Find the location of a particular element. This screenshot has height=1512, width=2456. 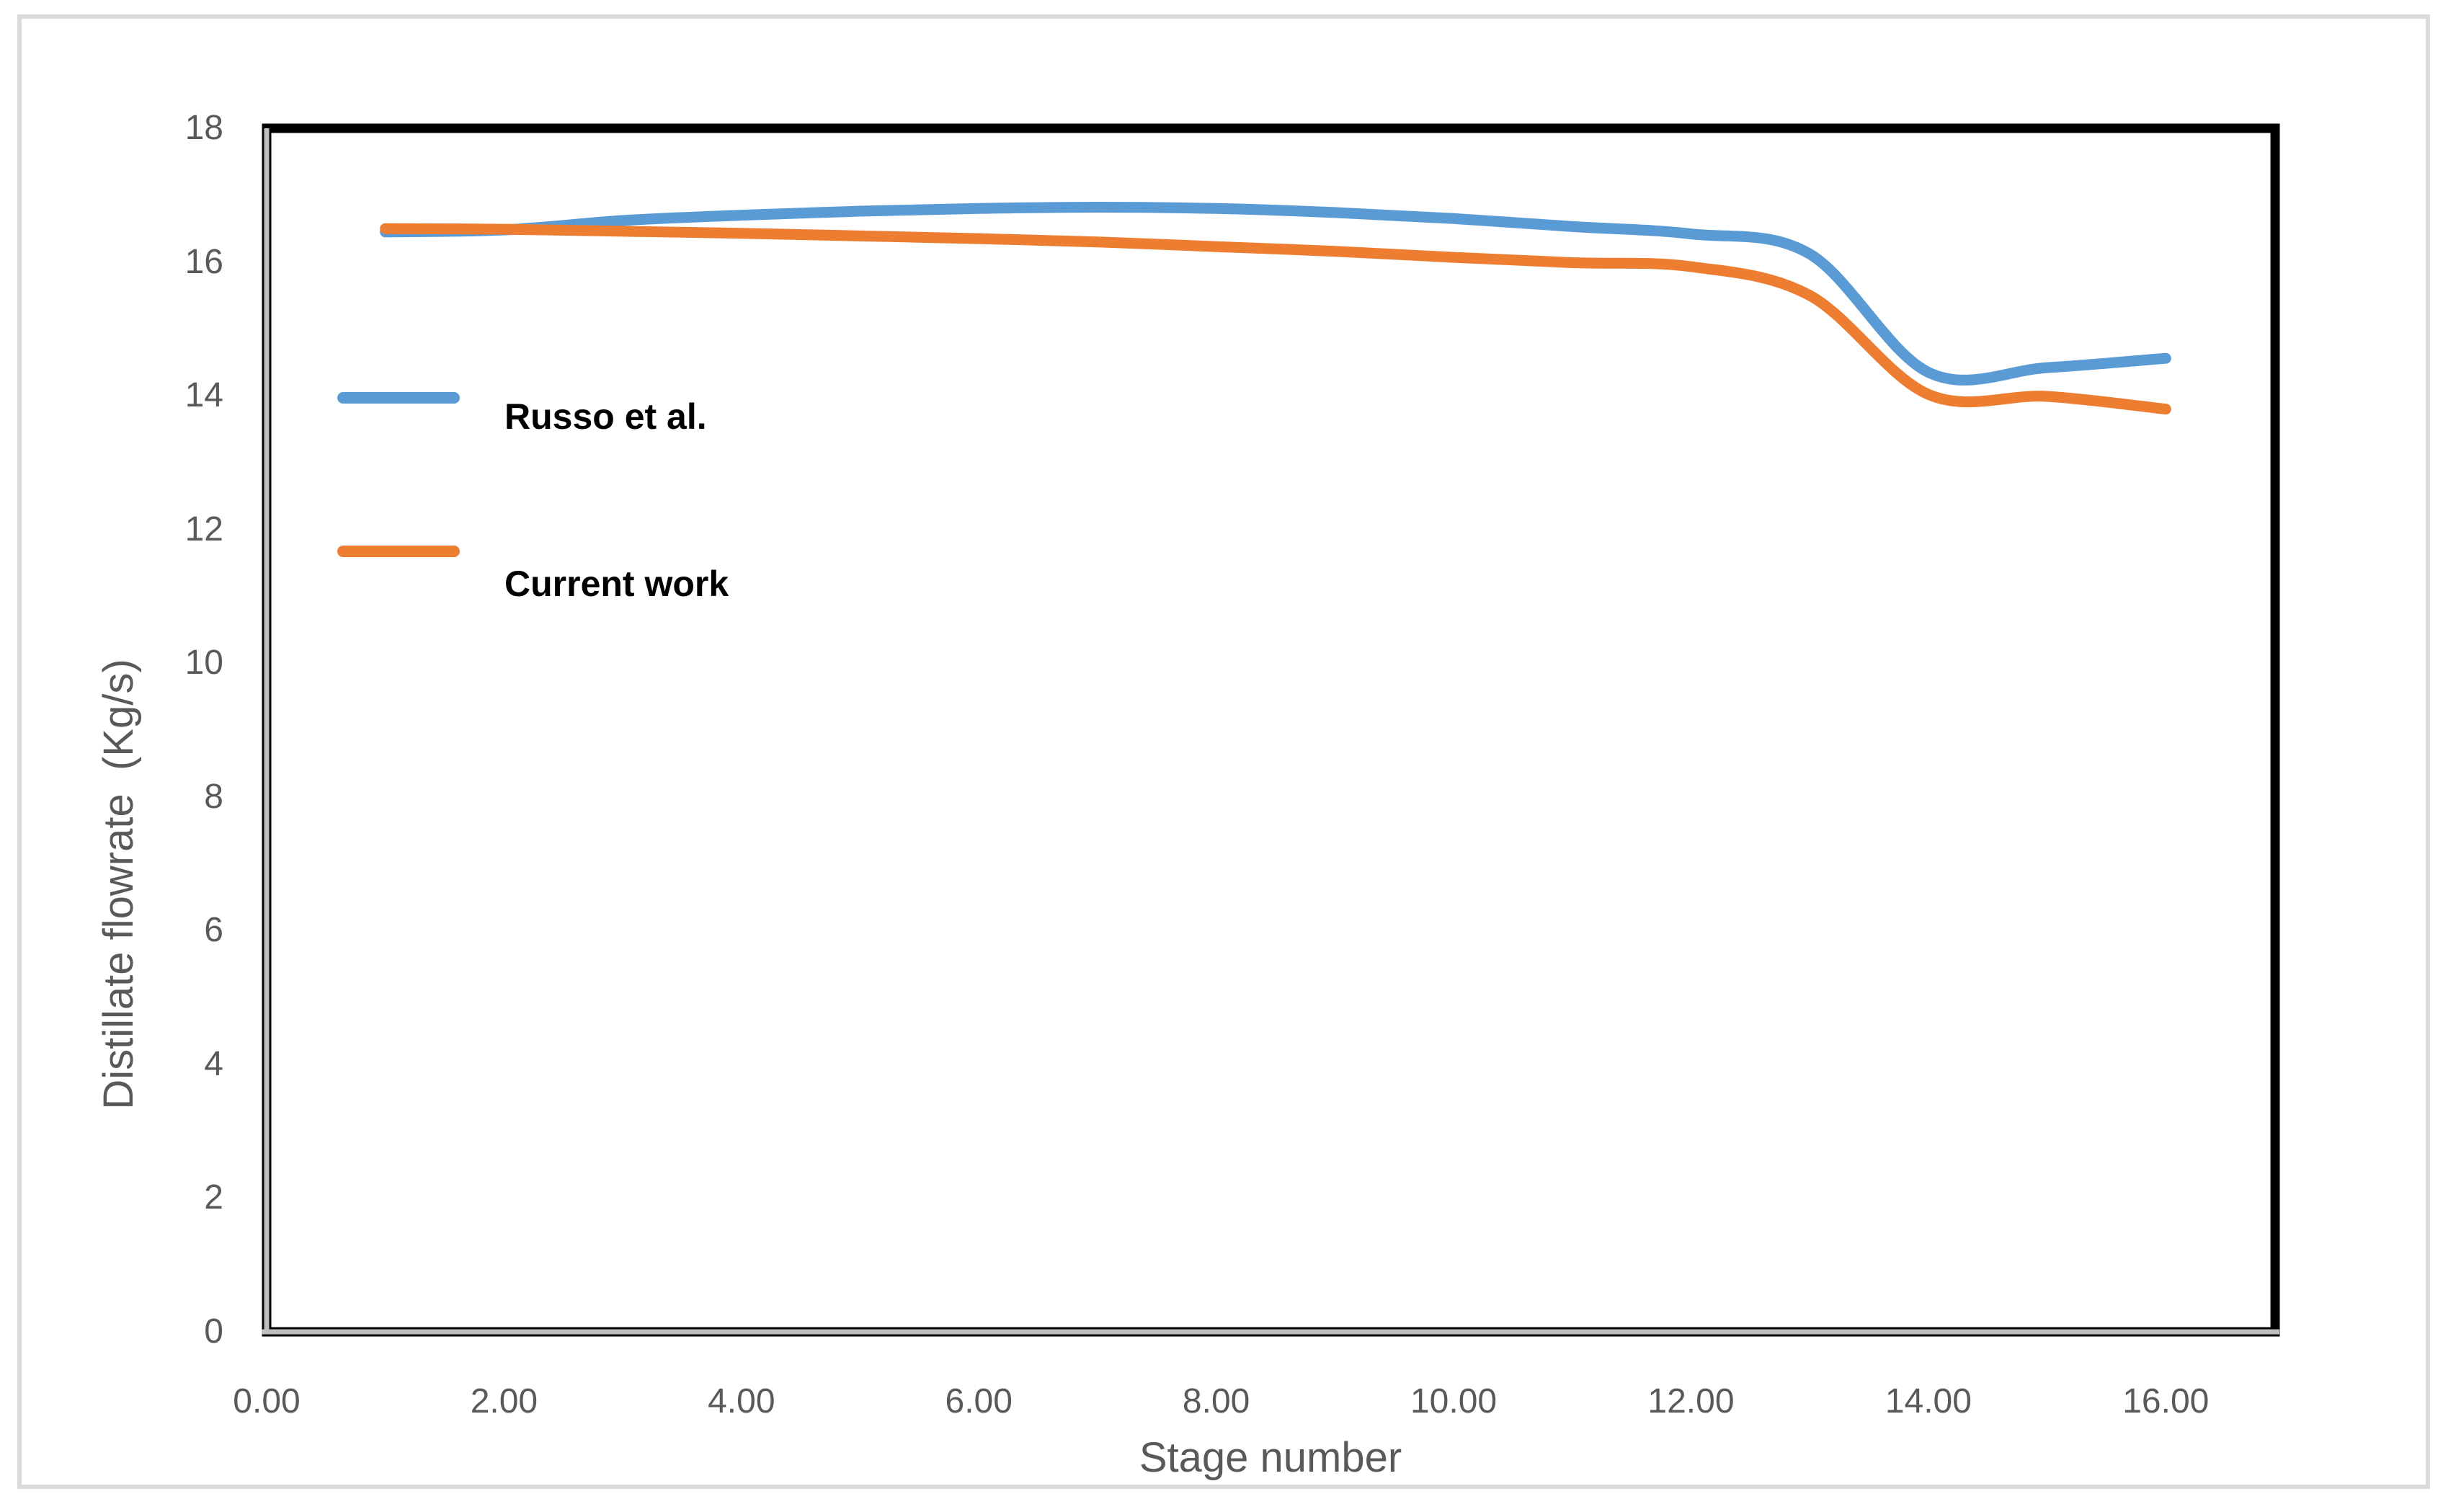

y-tick-label: 16 is located at coordinates (203, 262).